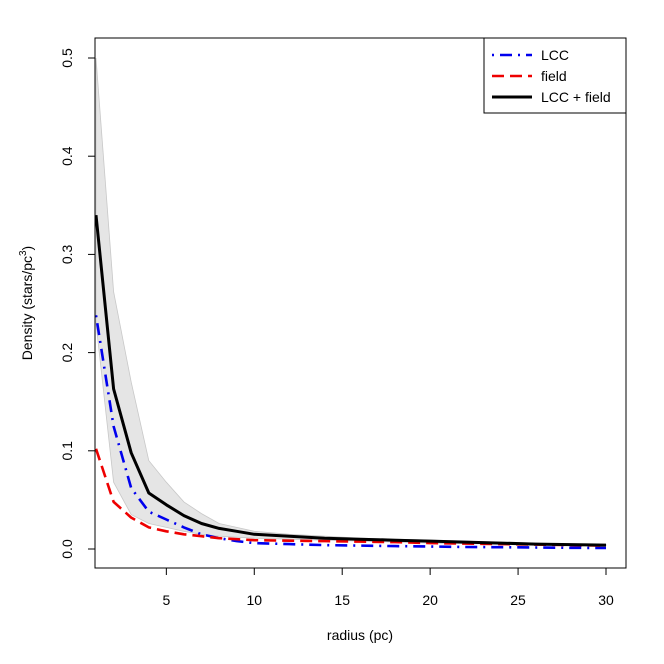 The image size is (664, 664). I want to click on y-axis: 0.0 0.1 0.2 0.3 0.4 0.5, so click(77, 303).